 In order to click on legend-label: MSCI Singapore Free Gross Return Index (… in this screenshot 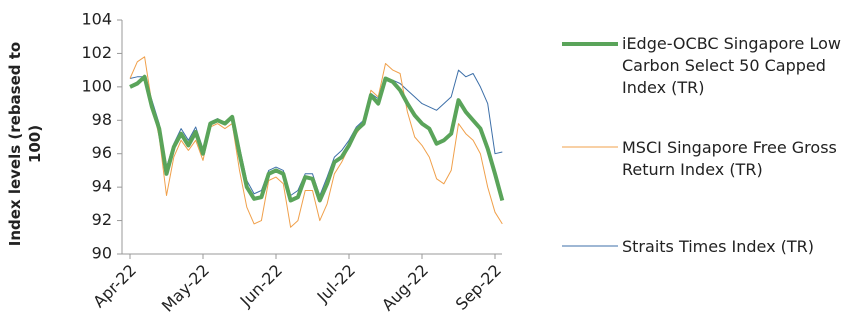, I will do `click(729, 158)`.